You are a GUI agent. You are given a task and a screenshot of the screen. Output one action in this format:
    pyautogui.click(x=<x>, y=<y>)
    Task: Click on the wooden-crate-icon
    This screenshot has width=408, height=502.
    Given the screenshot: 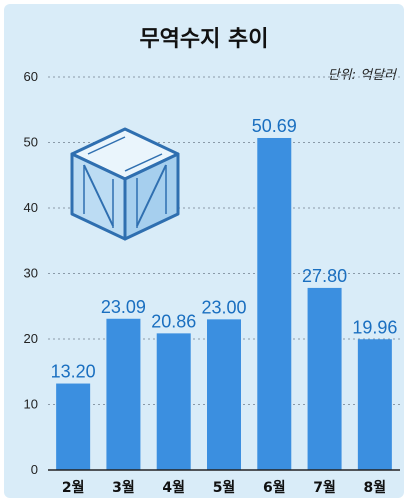 What is the action you would take?
    pyautogui.click(x=125, y=184)
    